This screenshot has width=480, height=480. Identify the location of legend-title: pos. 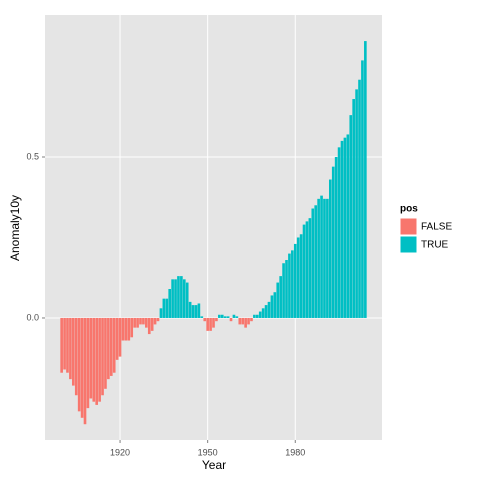
(409, 209).